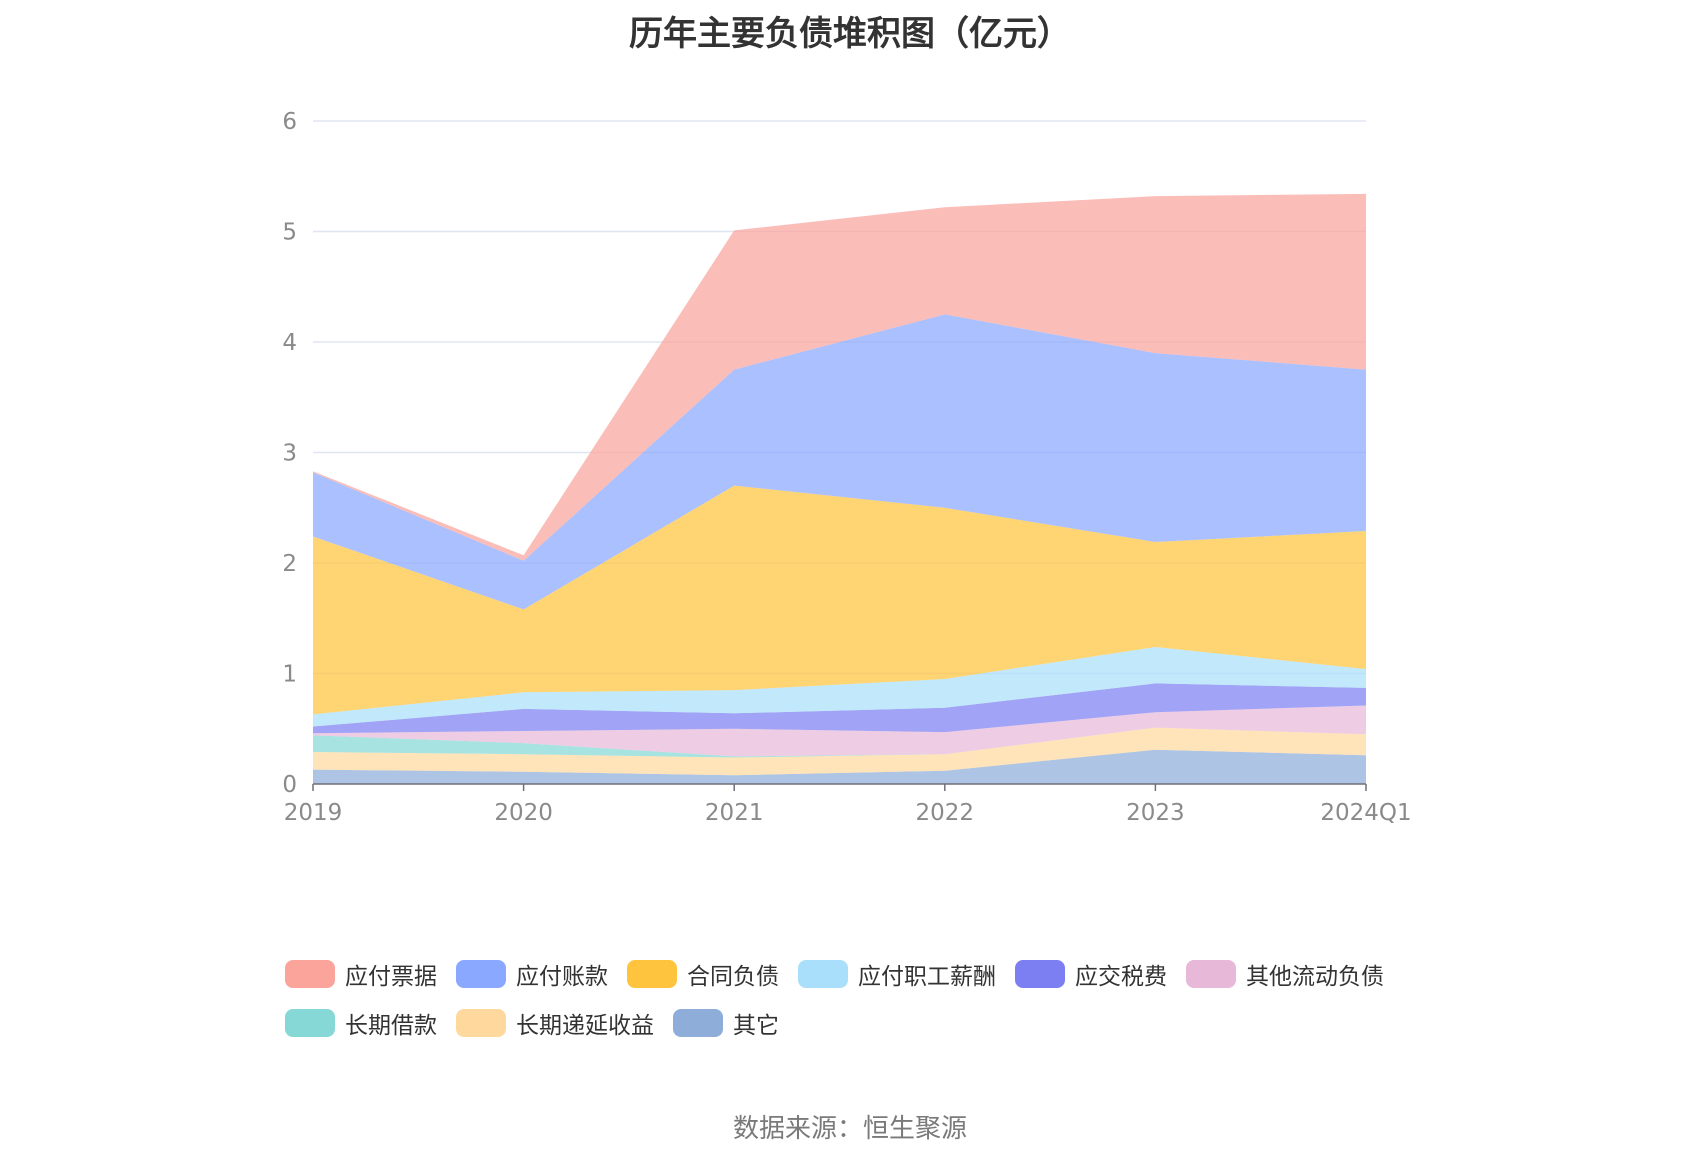 This screenshot has height=1150, width=1700. I want to click on legend-label: 其它, so click(756, 1026).